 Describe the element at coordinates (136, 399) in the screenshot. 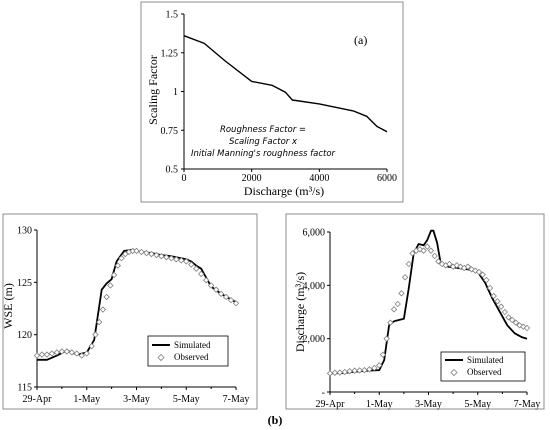

I see `chart-b1-x-tick-label: 3-May` at that location.